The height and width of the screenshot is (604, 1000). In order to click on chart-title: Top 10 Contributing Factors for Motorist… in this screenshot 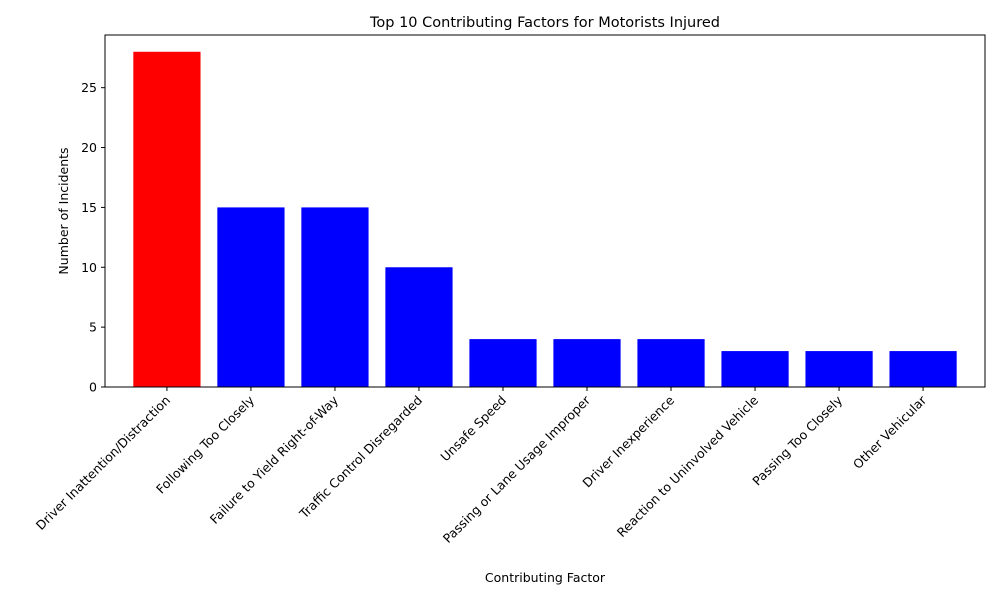, I will do `click(544, 23)`.